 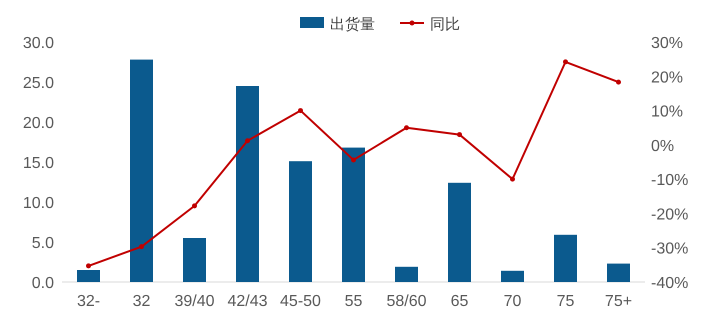 I want to click on y2-tick-label: 30%, so click(x=667, y=43).